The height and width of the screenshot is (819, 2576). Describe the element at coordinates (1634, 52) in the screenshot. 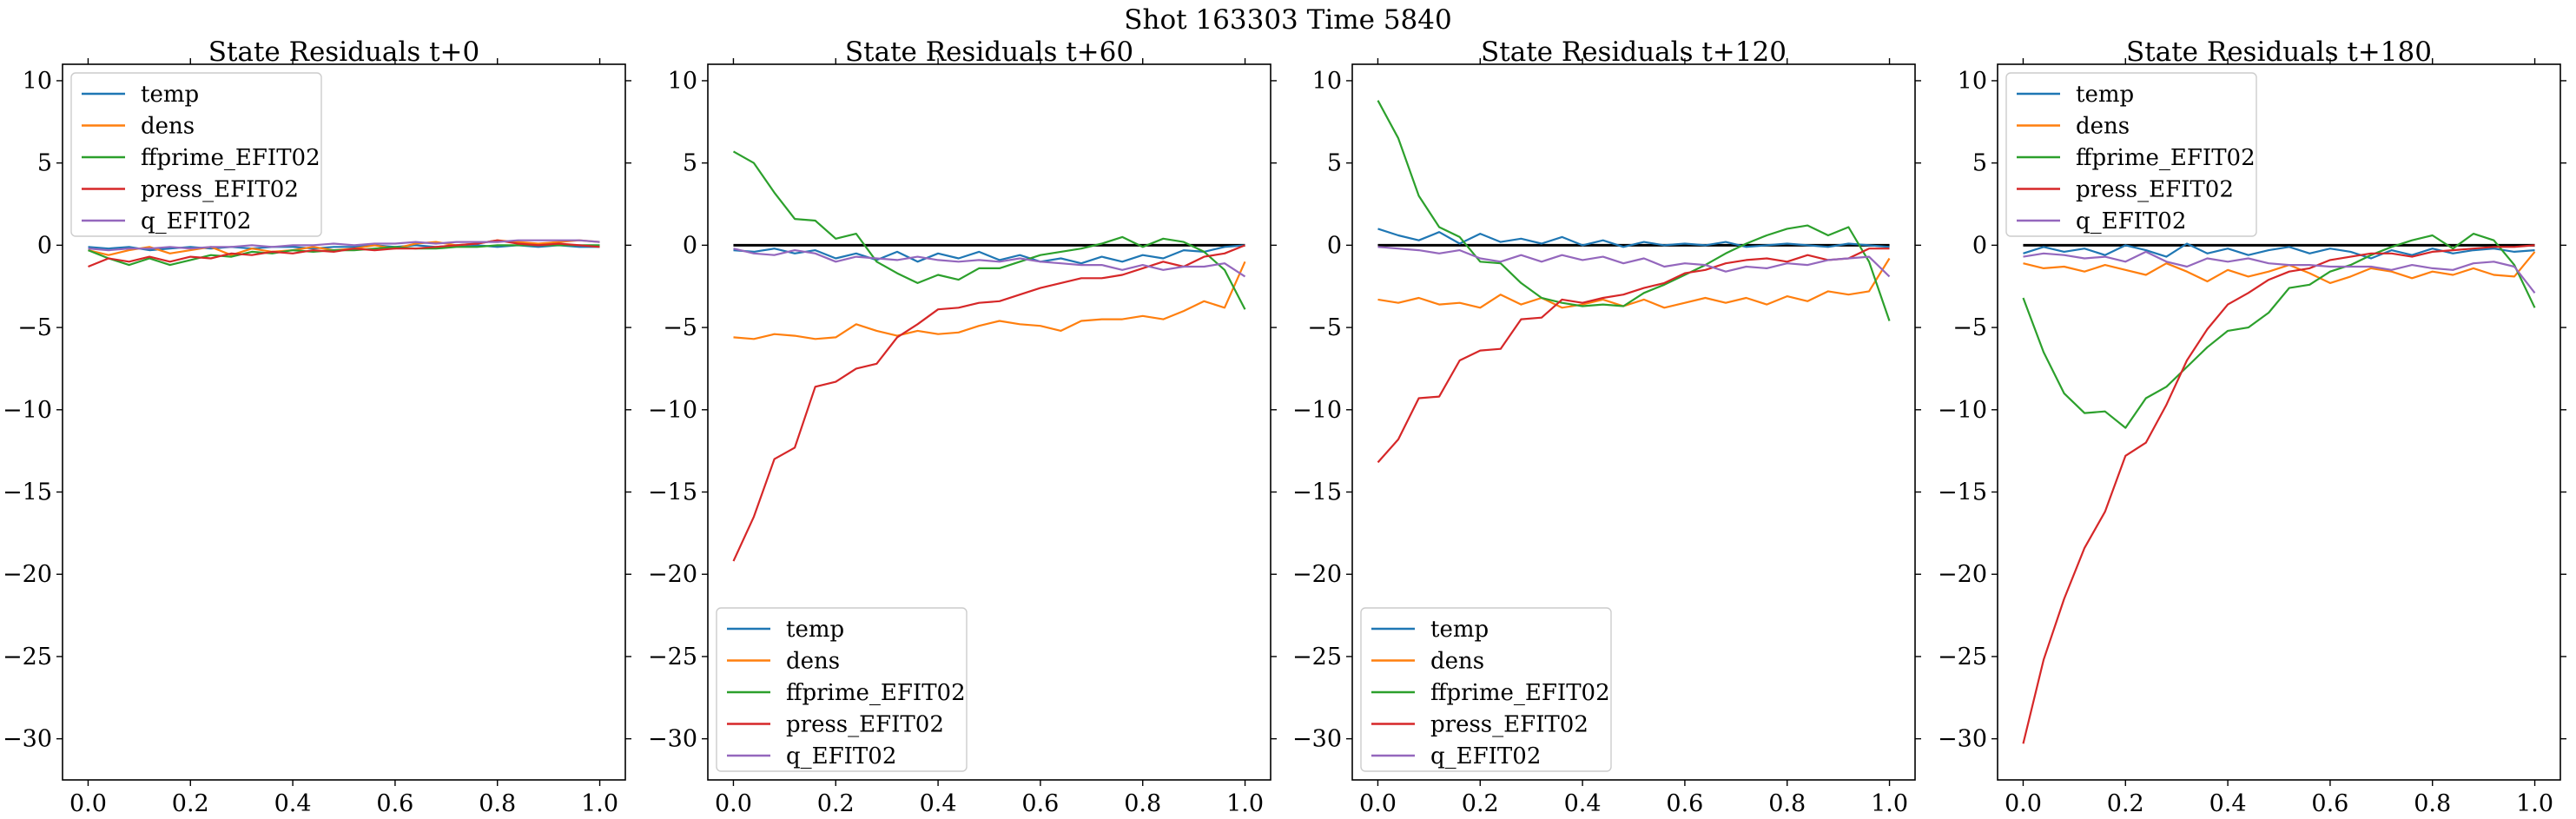

I see `subplot-title: State Residuals t+120` at that location.